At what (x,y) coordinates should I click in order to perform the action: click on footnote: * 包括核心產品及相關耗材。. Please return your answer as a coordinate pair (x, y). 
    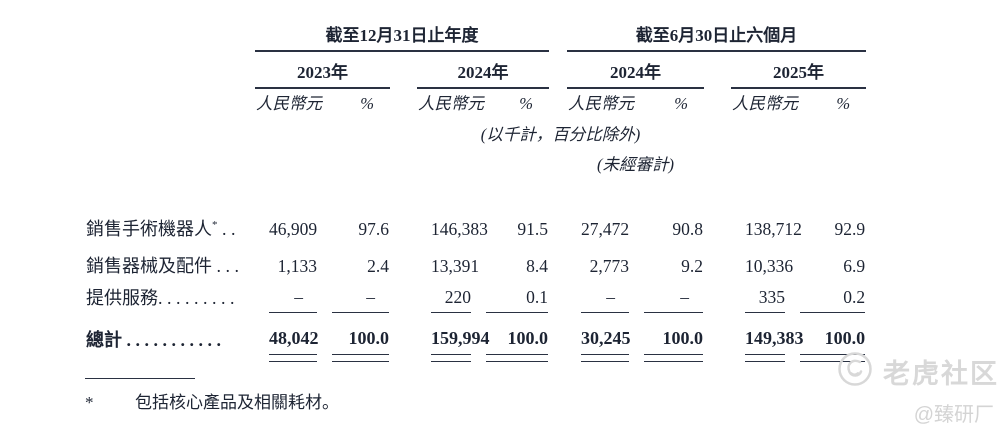
    Looking at the image, I should click on (212, 395).